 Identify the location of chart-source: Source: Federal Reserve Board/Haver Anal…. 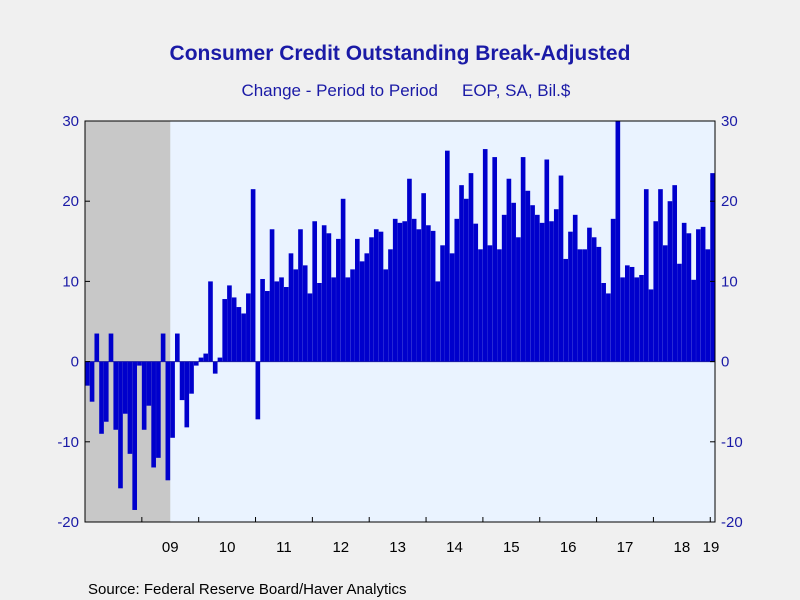
(247, 589).